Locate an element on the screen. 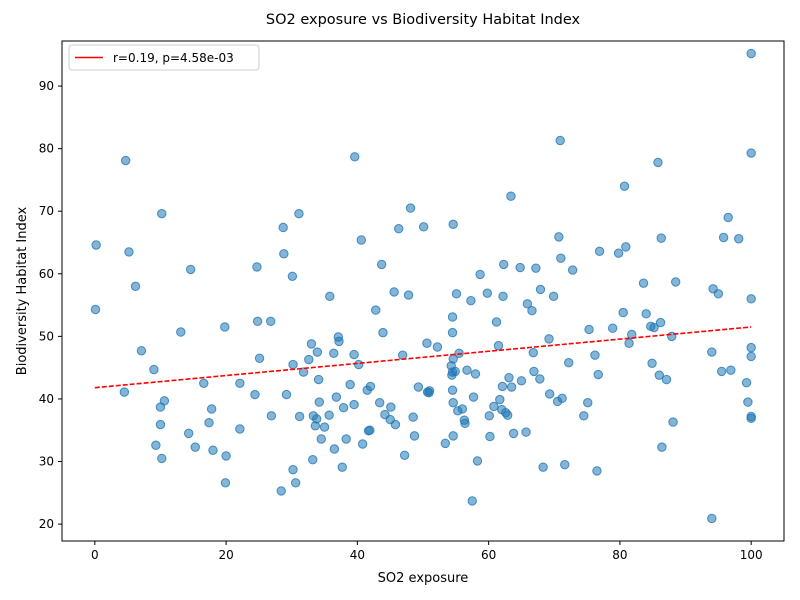  y-axis: 20 30 40 50 60 70 80 90 is located at coordinates (50, 305).